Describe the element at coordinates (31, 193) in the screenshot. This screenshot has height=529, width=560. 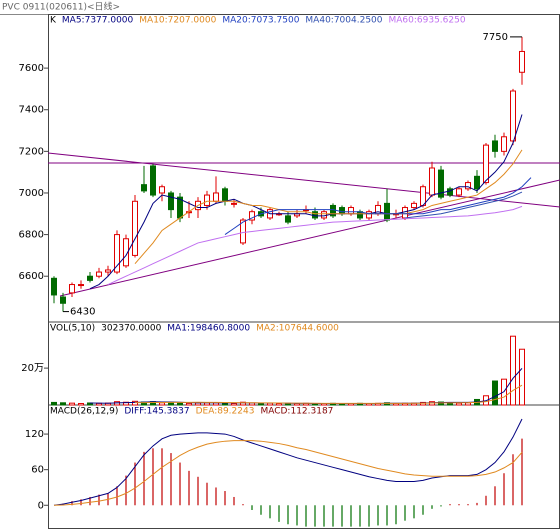
I see `y-tick-label: 7000` at that location.